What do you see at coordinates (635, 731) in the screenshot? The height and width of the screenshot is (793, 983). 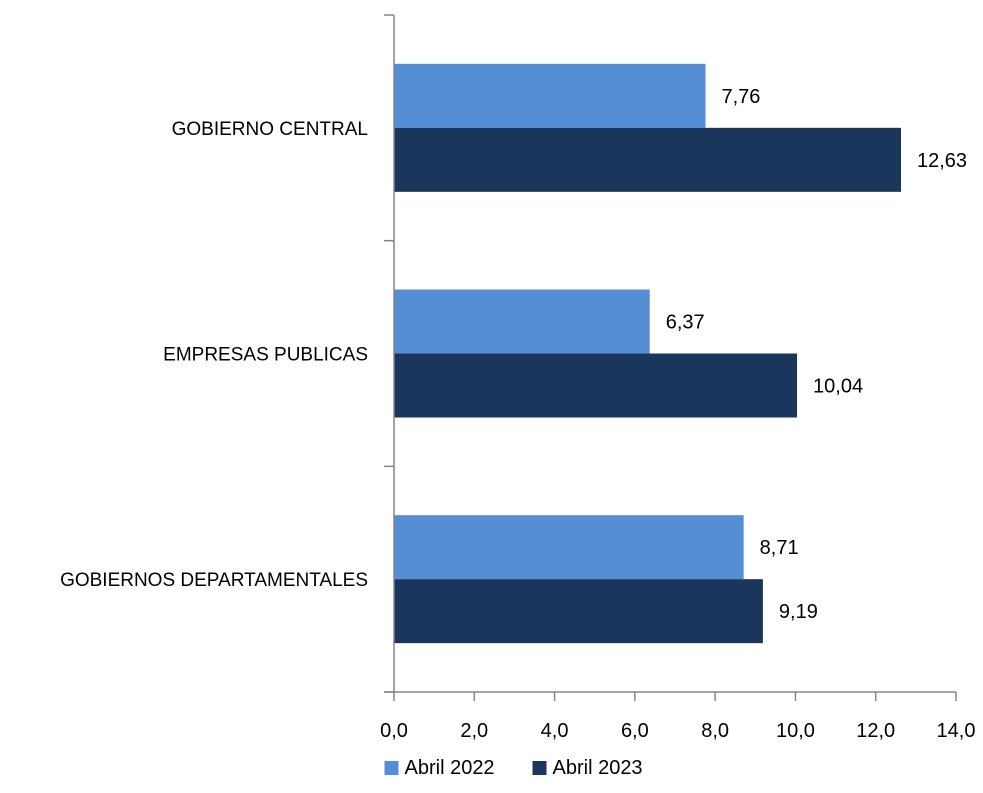 I see `x-tick-label: 6,0` at bounding box center [635, 731].